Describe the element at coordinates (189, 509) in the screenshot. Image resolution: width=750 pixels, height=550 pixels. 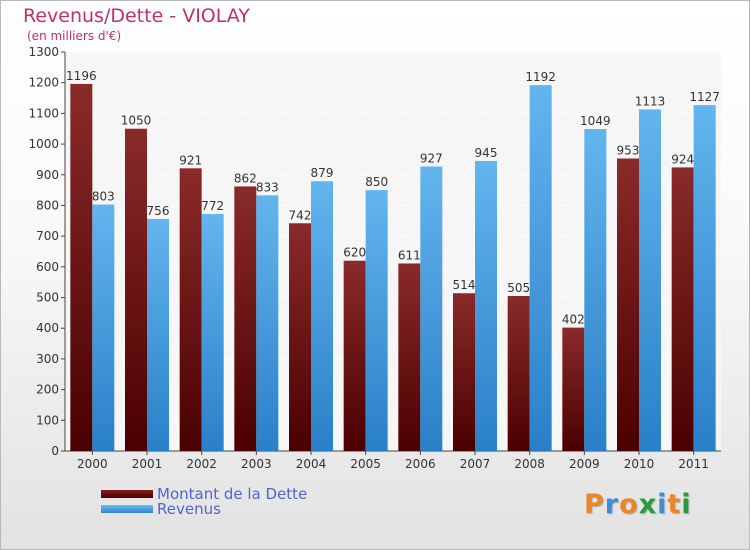
I see `legend-label-revenus: Revenus` at that location.